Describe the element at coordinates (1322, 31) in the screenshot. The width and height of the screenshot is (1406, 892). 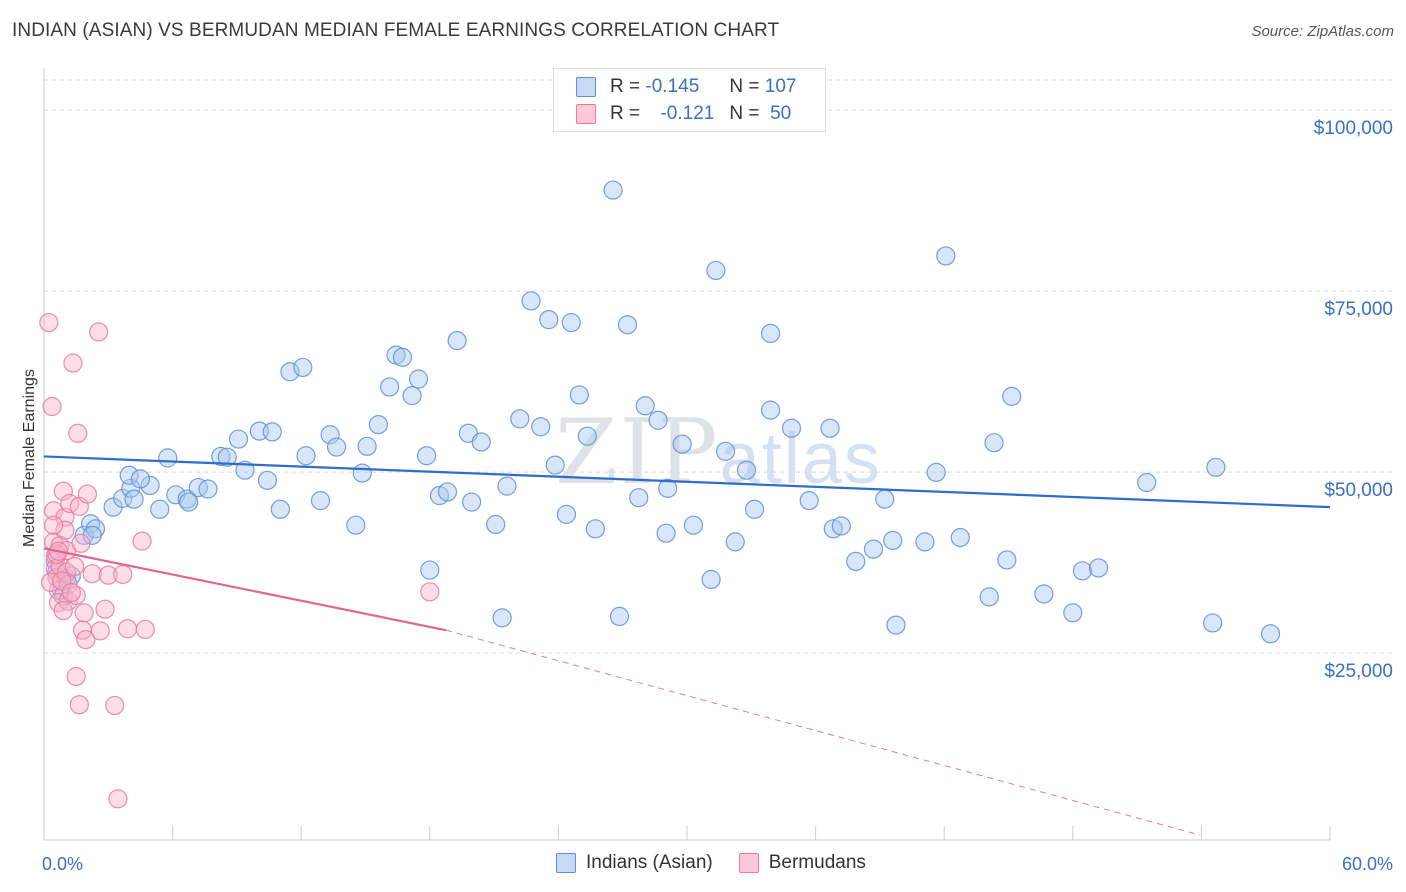
I see `source-label: Source: ZipAtlas.com` at that location.